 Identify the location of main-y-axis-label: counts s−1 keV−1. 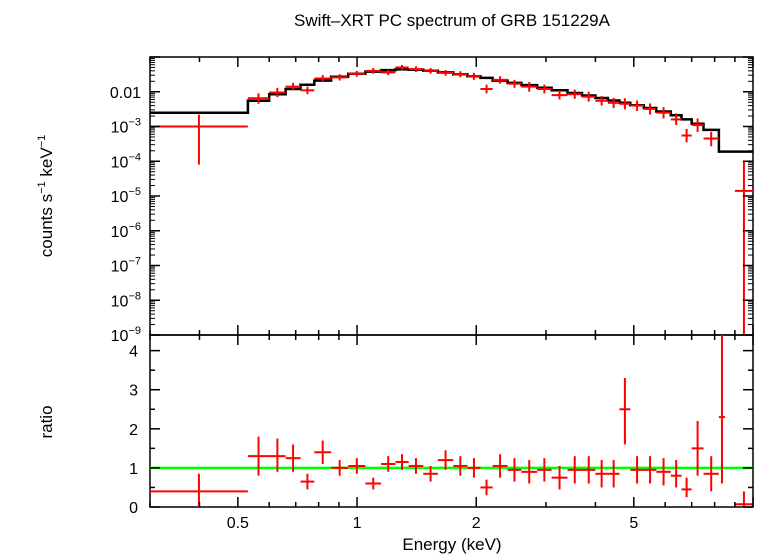
(46, 196).